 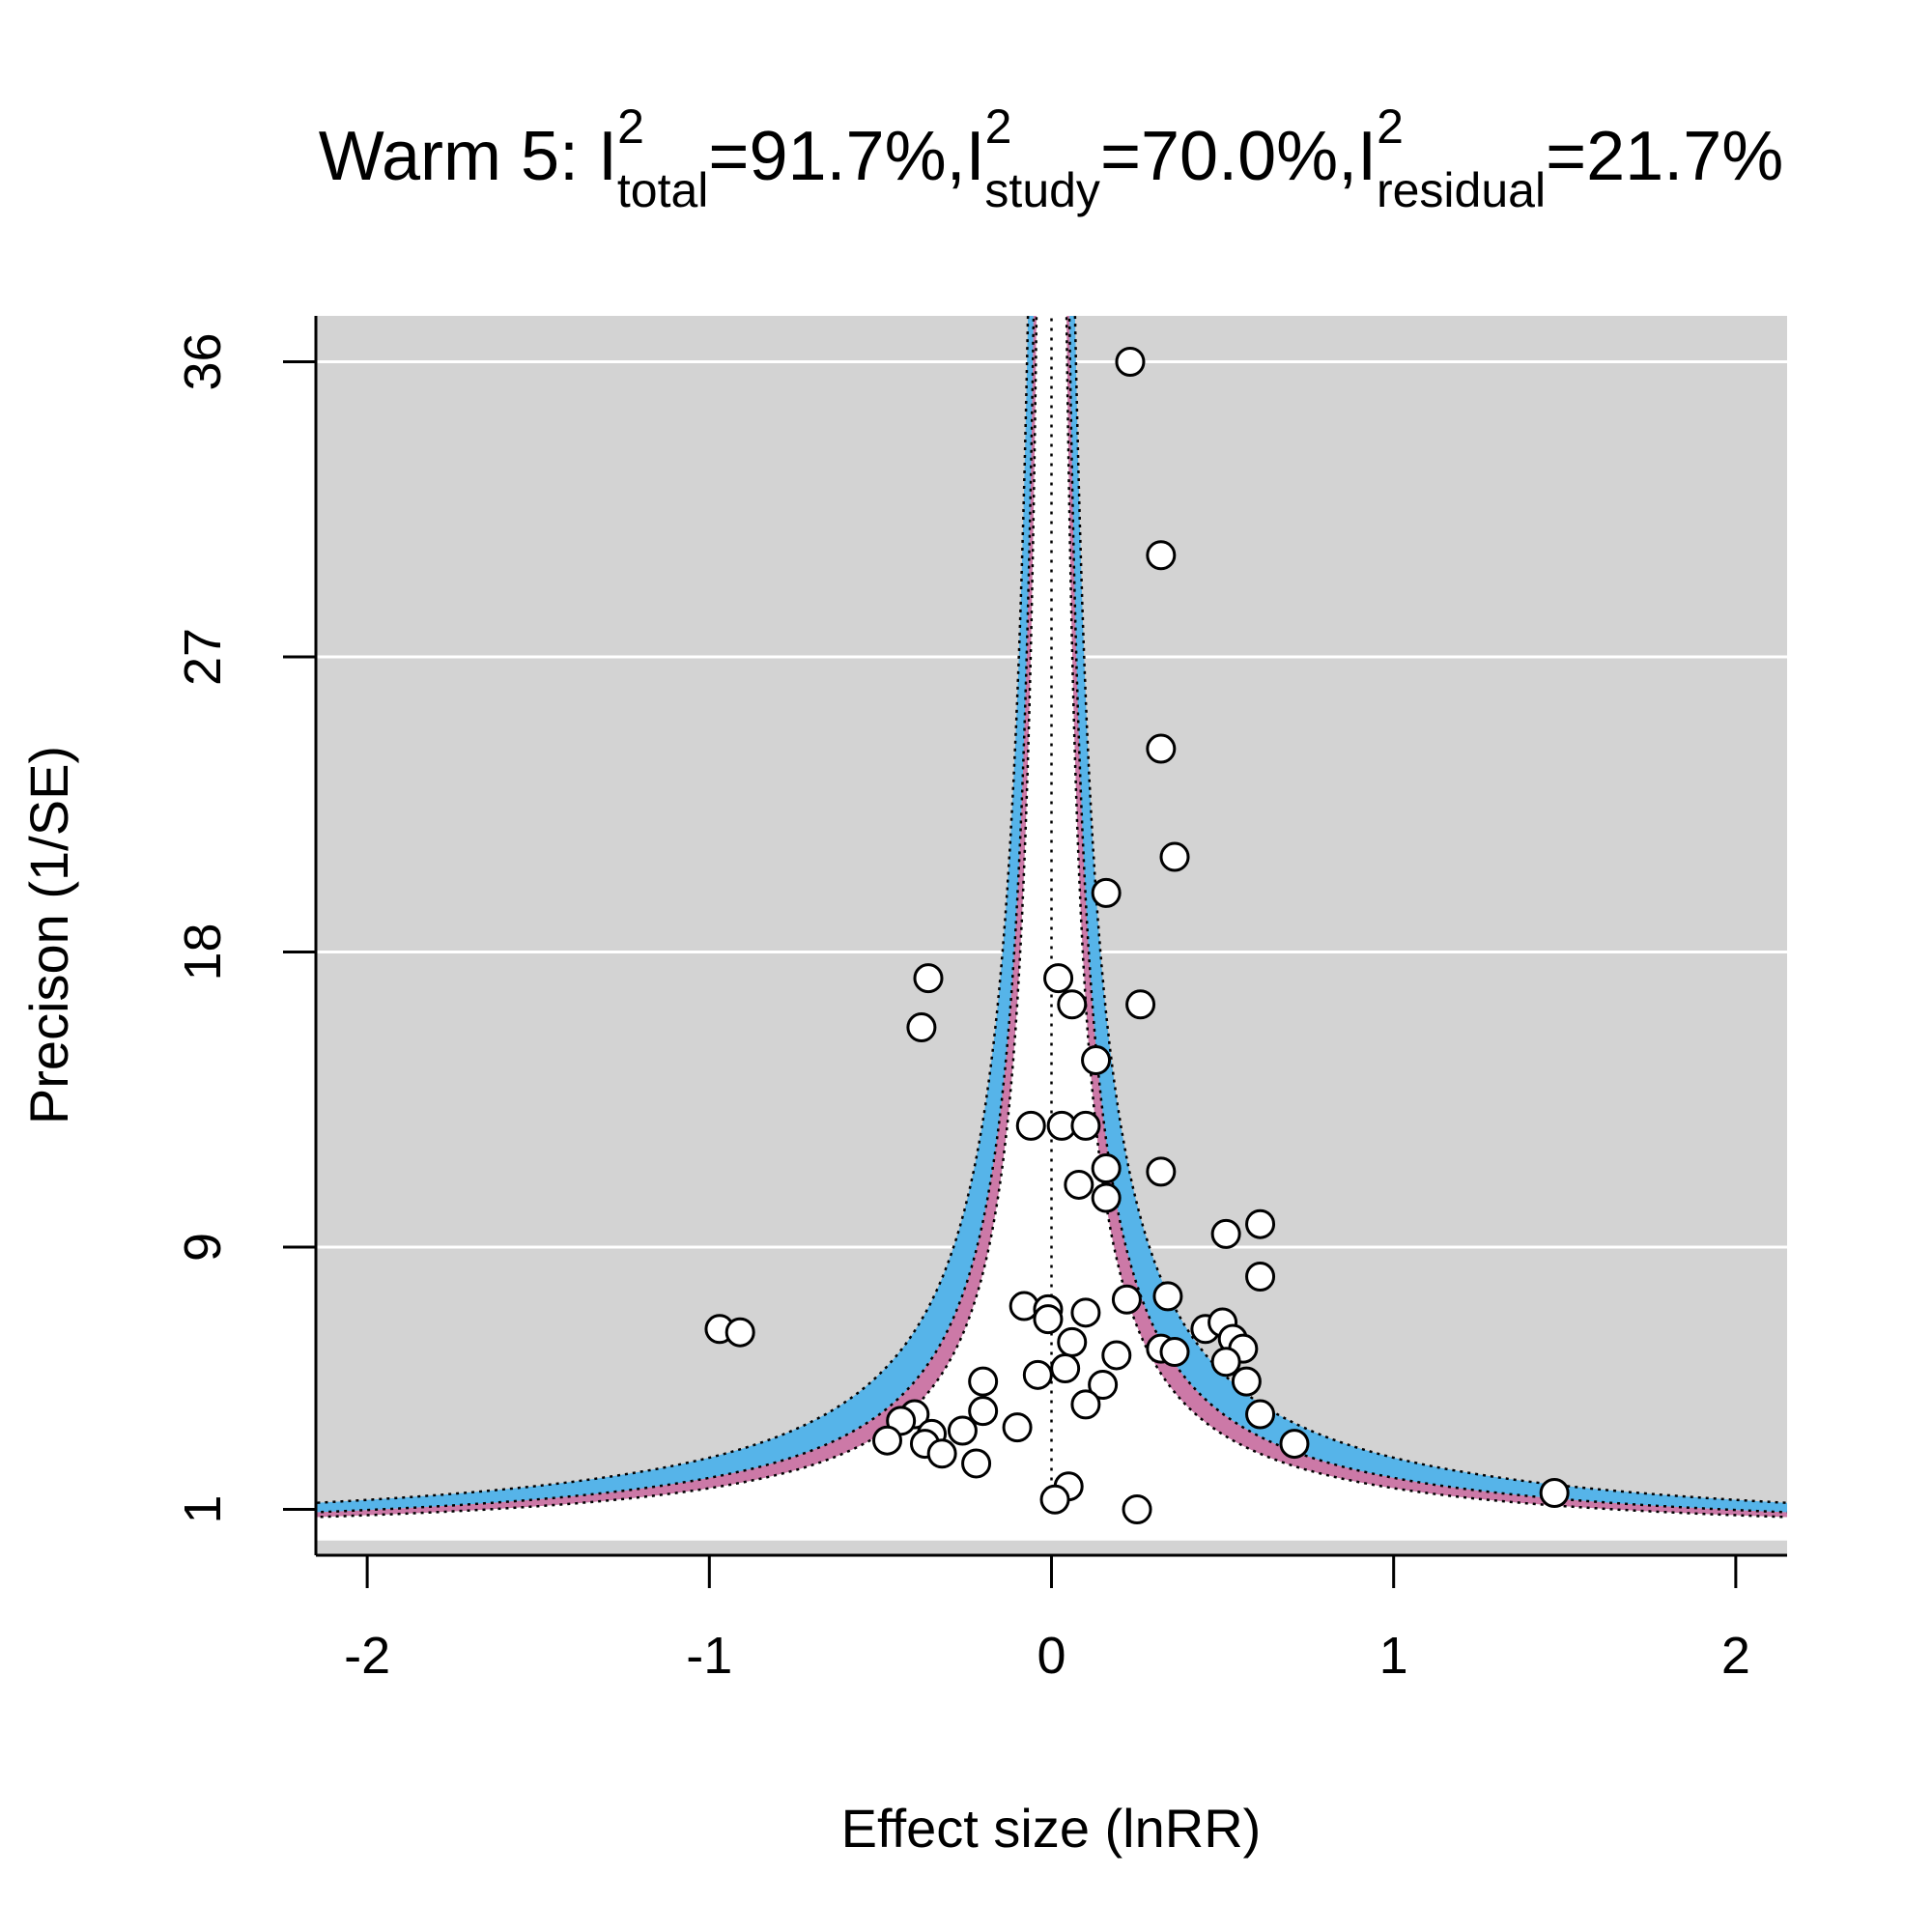 I want to click on title-stat-value: =70.0%,, so click(x=1228, y=156).